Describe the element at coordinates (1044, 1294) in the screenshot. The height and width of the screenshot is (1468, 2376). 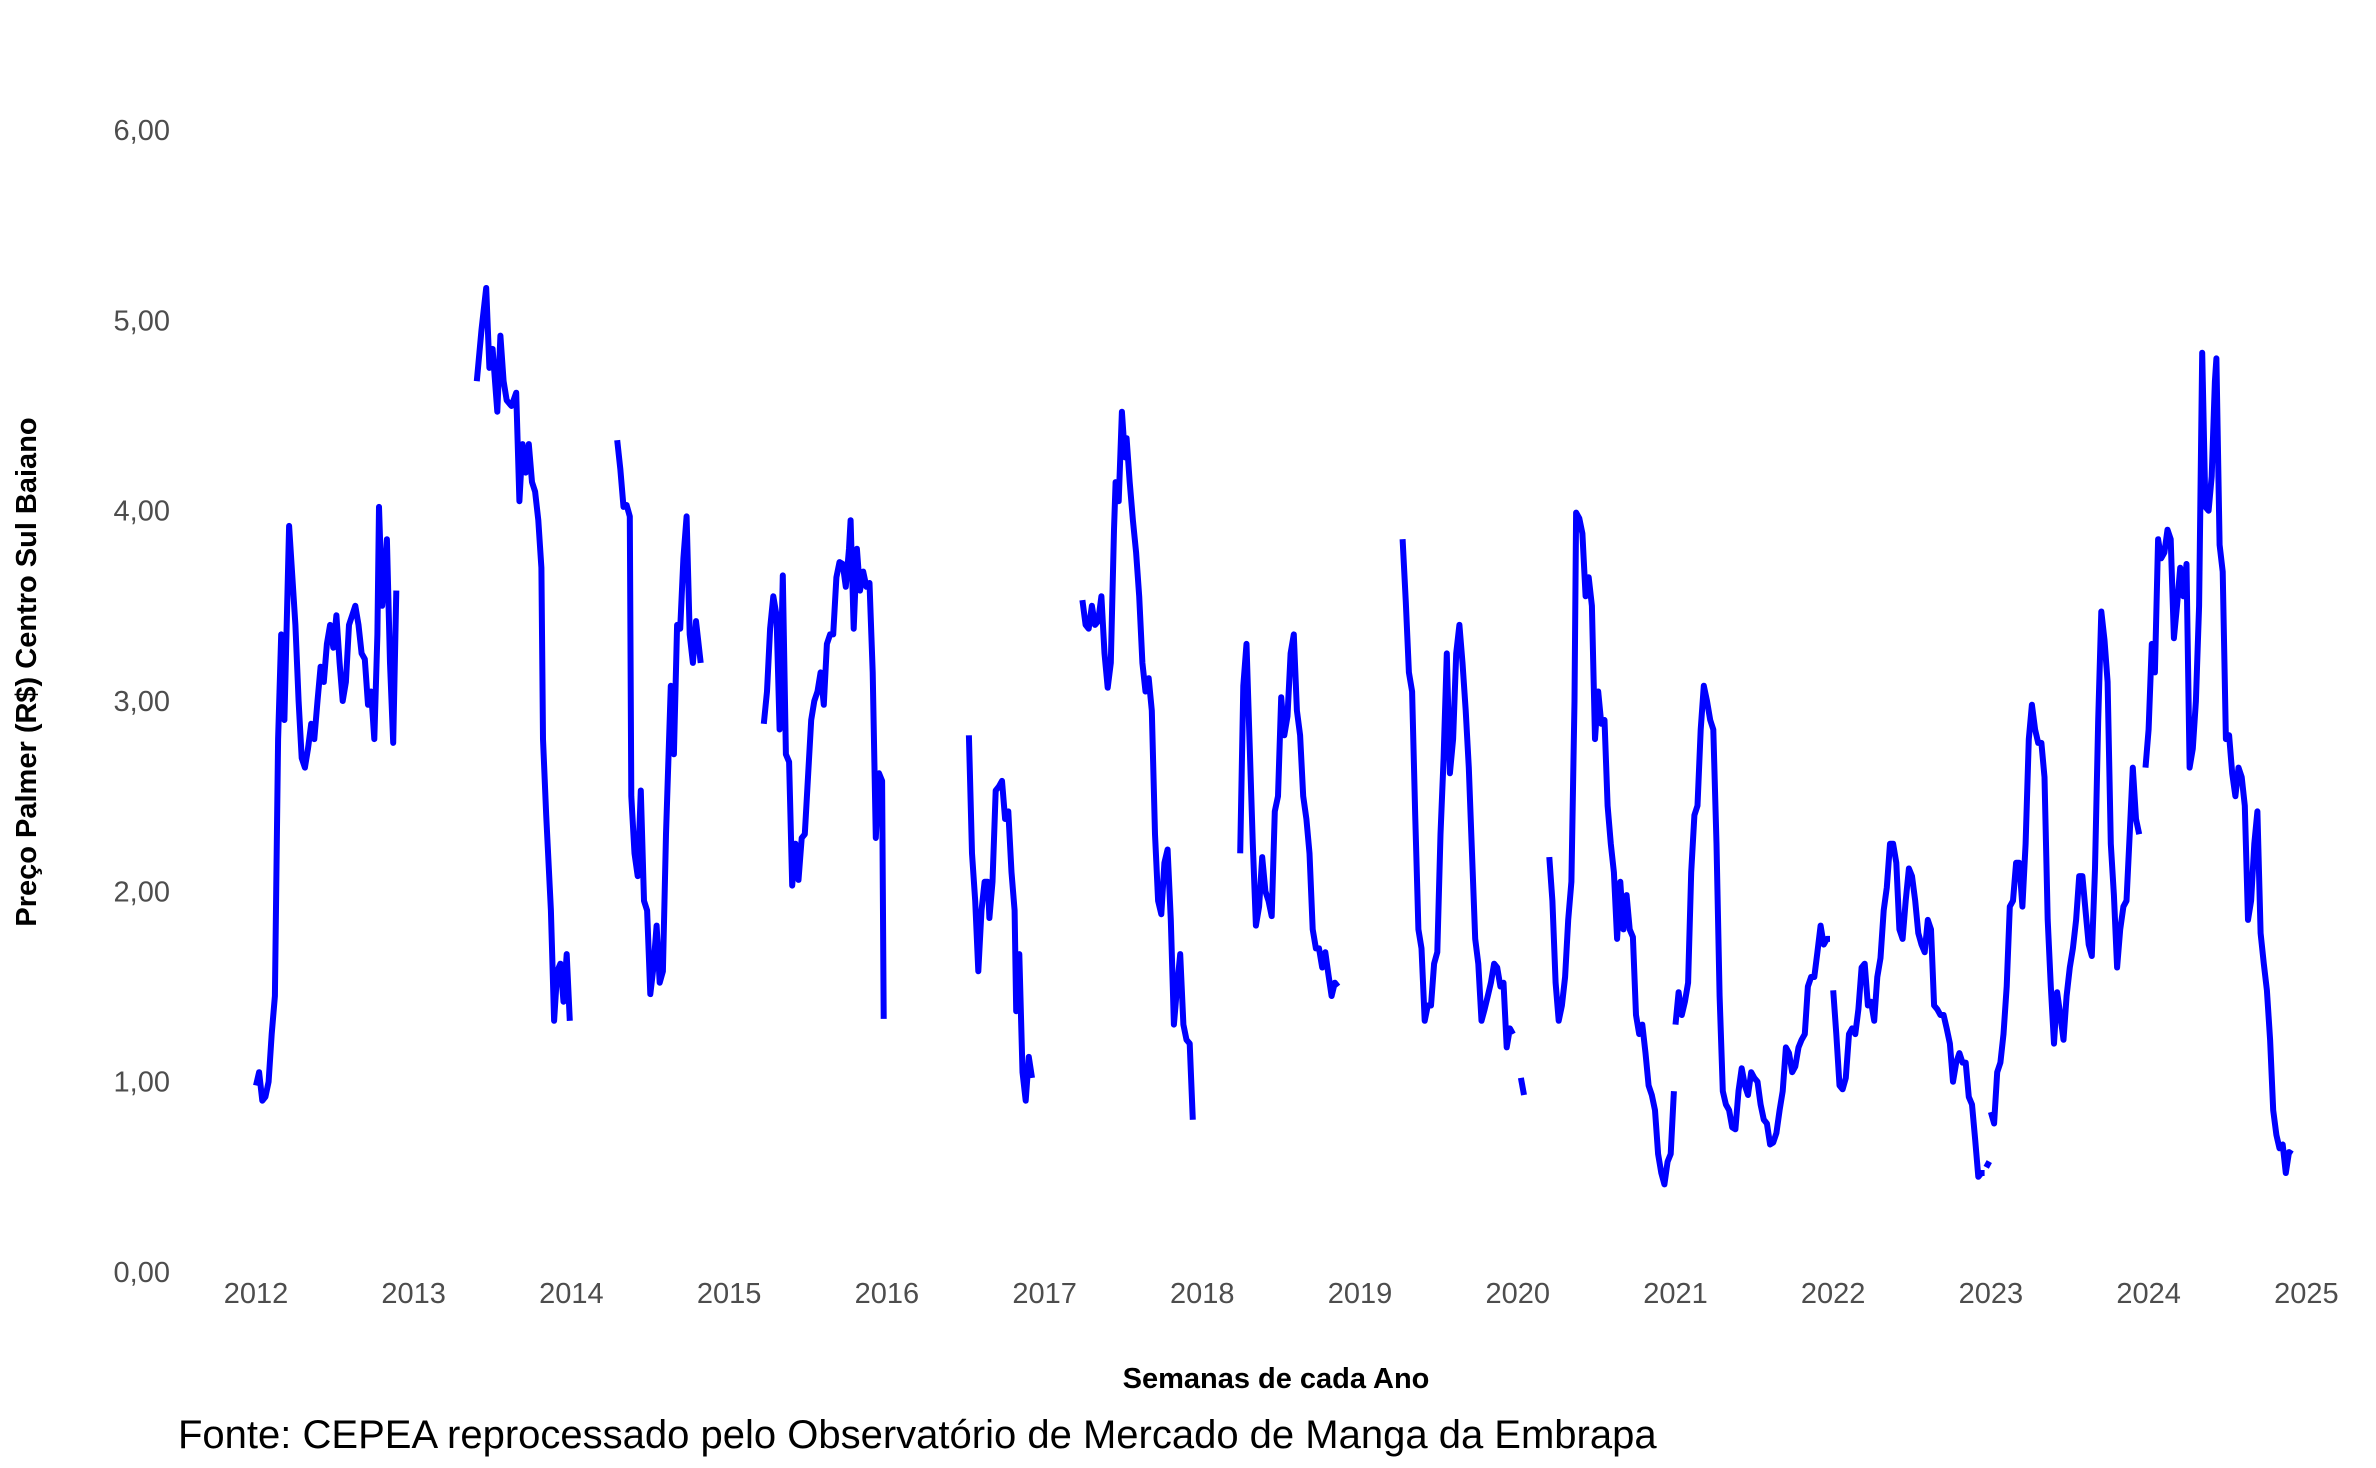
I see `x-tick-label: 2017` at that location.